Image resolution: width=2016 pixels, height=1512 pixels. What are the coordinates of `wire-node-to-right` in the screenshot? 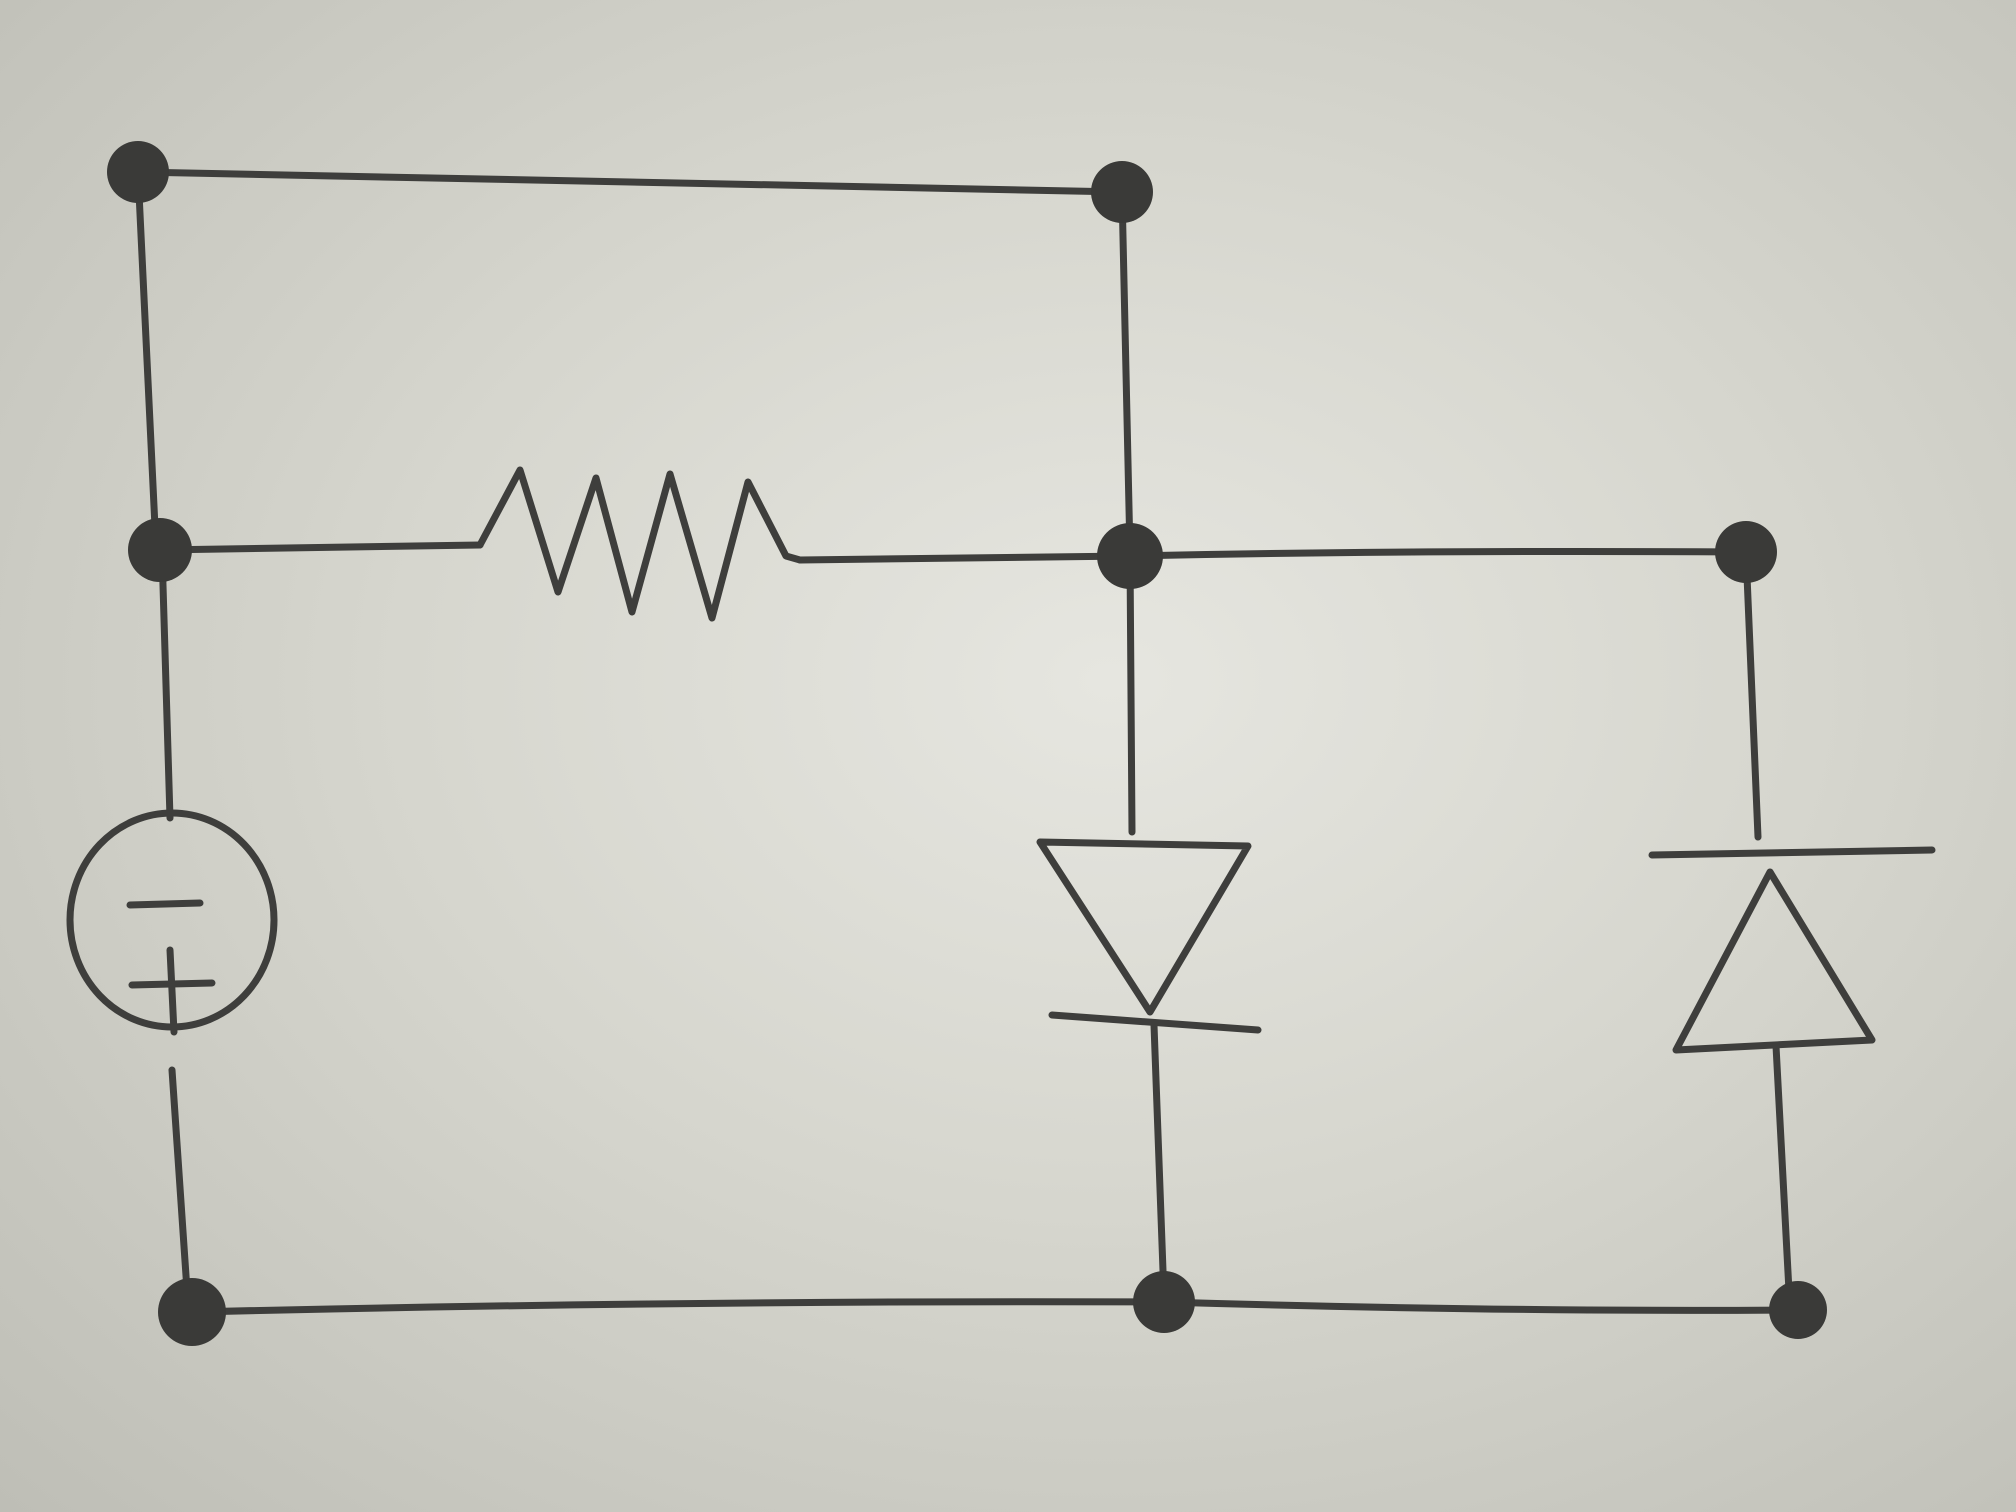 It's located at (1438, 554).